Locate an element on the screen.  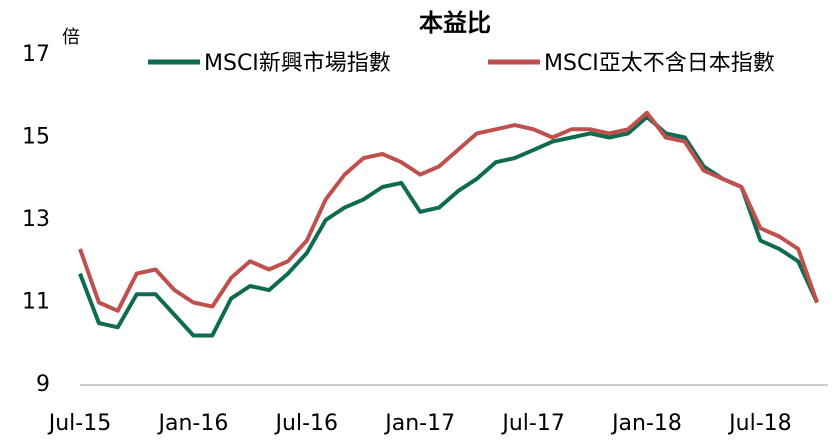
y-tick-label: 17 is located at coordinates (36, 54).